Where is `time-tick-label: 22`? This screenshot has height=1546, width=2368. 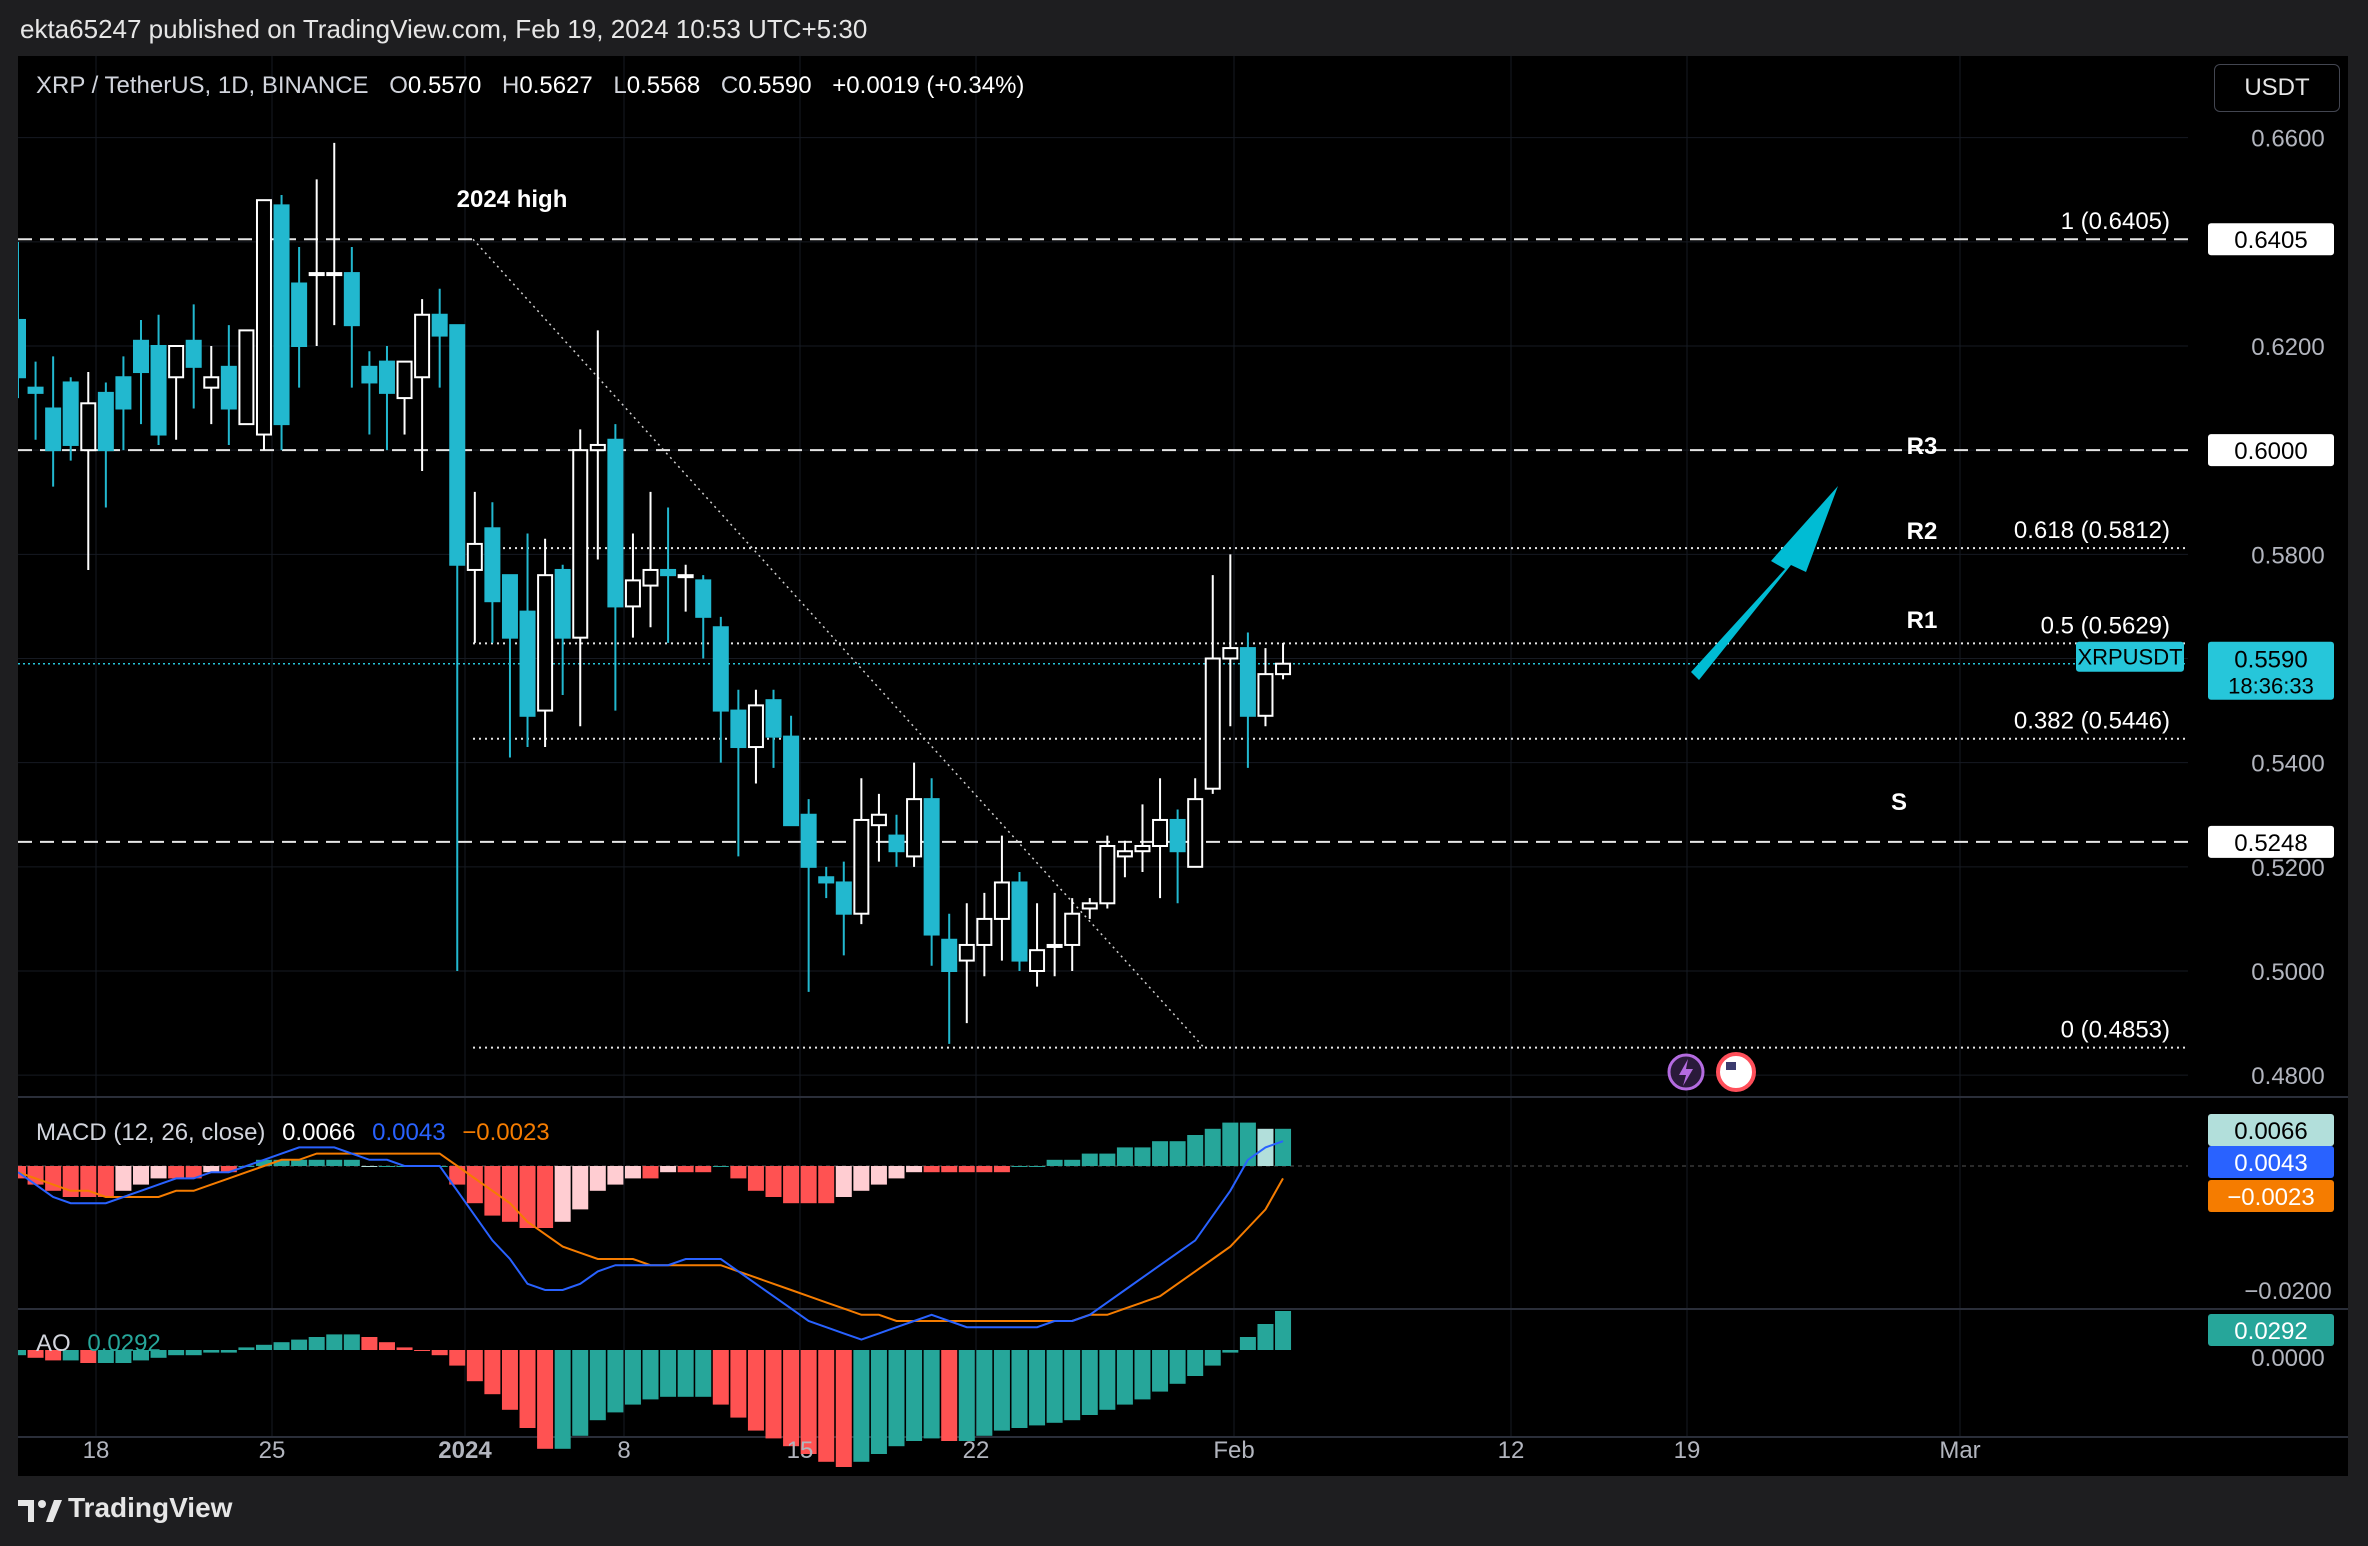 time-tick-label: 22 is located at coordinates (976, 1450).